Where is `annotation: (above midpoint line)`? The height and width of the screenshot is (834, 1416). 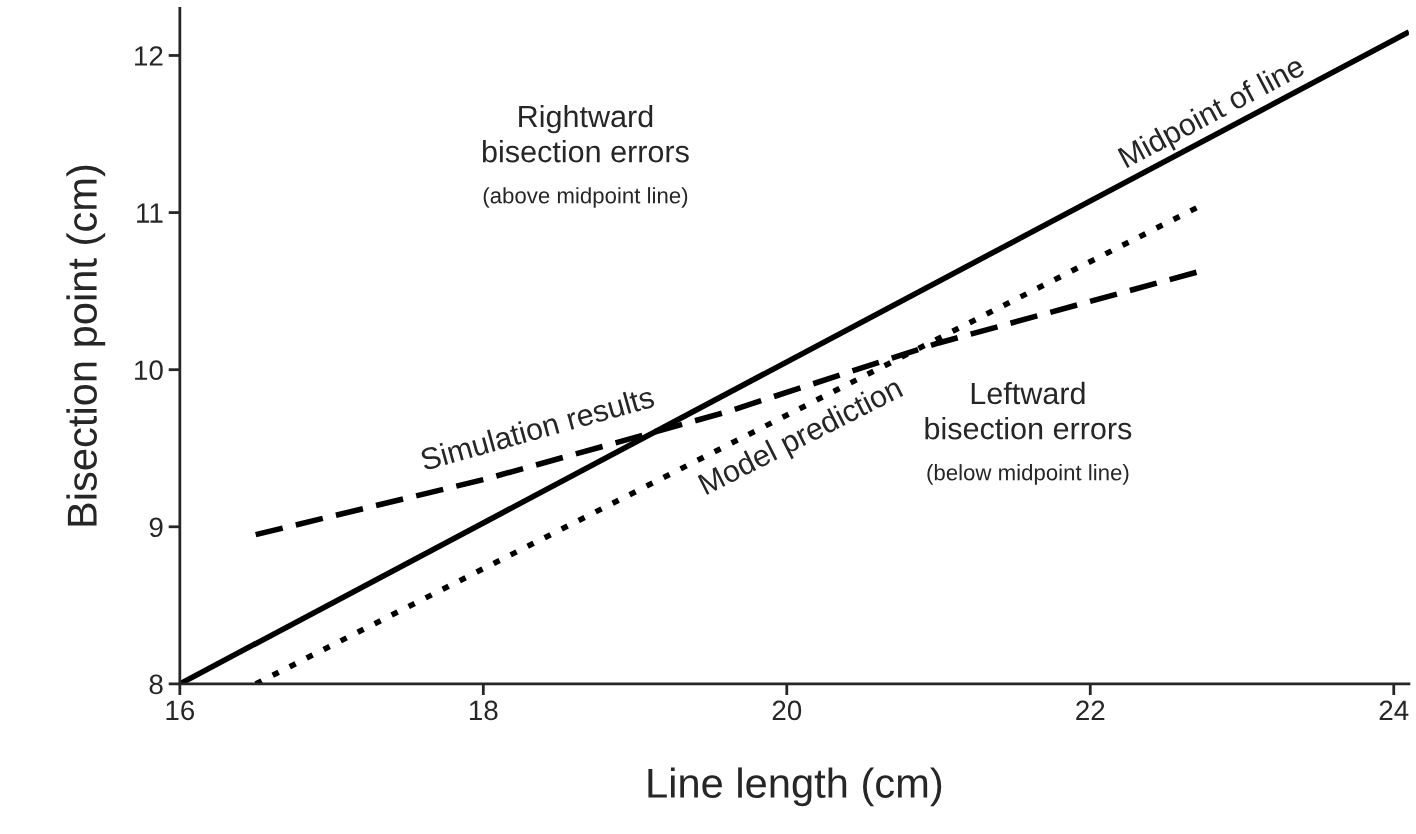 annotation: (above midpoint line) is located at coordinates (585, 197).